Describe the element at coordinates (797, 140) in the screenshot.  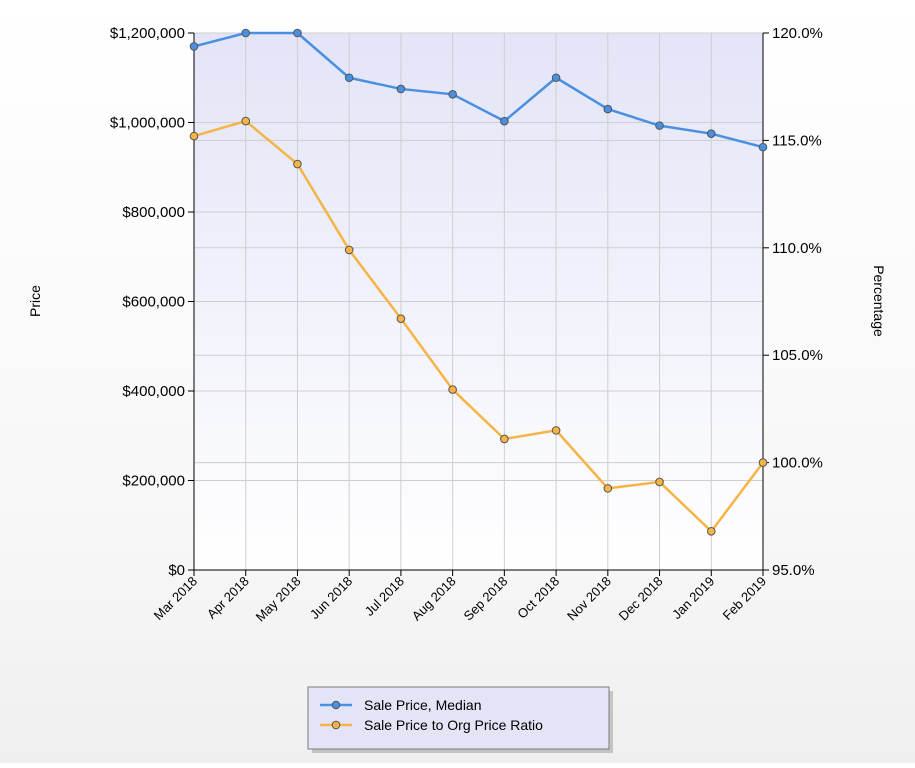
I see `y2-tick-label: 115.0%` at that location.